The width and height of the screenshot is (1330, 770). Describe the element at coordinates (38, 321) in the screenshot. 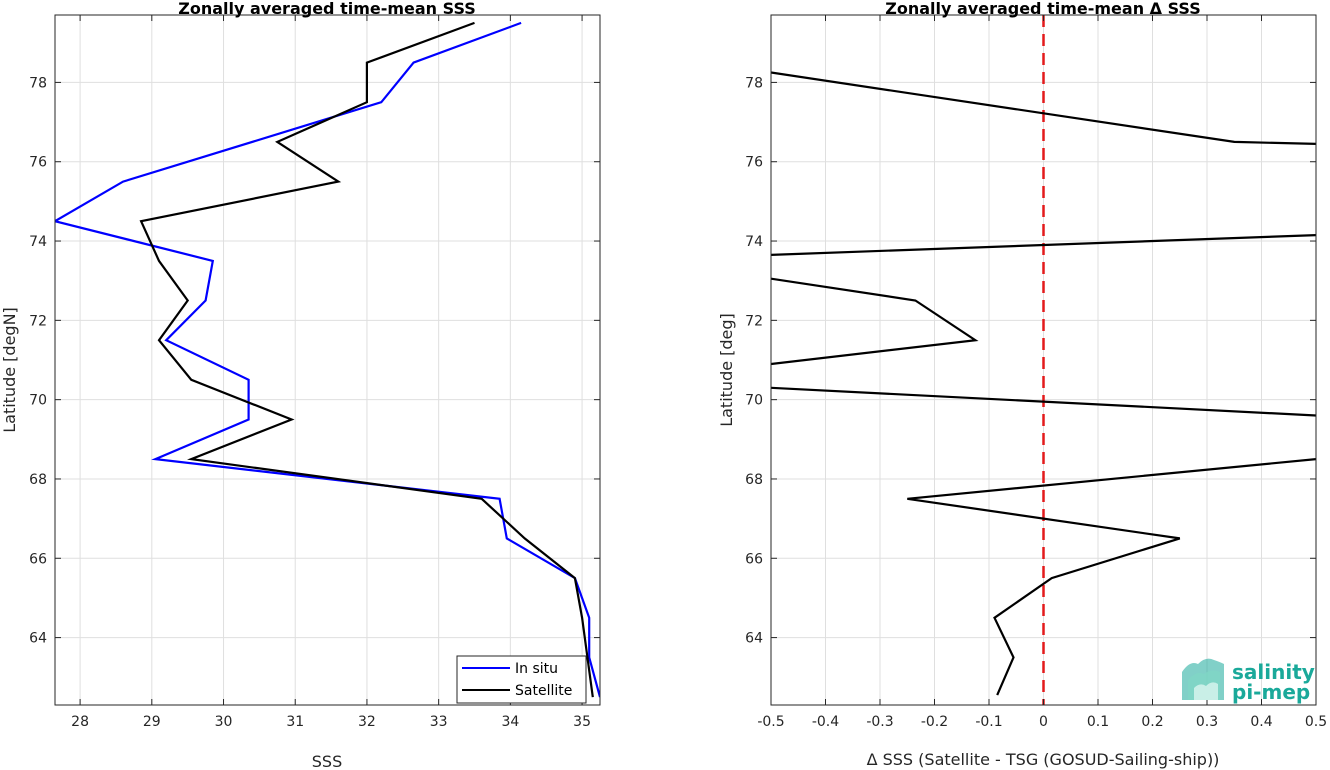

I see `left-y-tick-label: 72` at that location.